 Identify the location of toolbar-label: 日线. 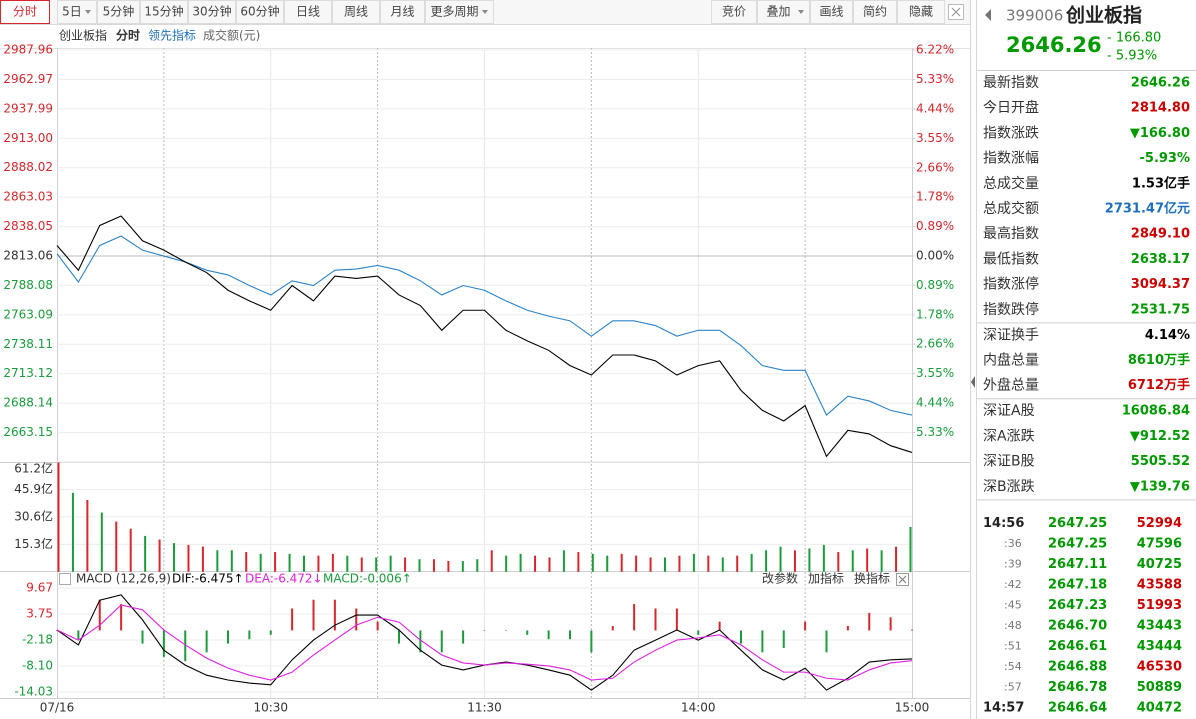
(308, 12).